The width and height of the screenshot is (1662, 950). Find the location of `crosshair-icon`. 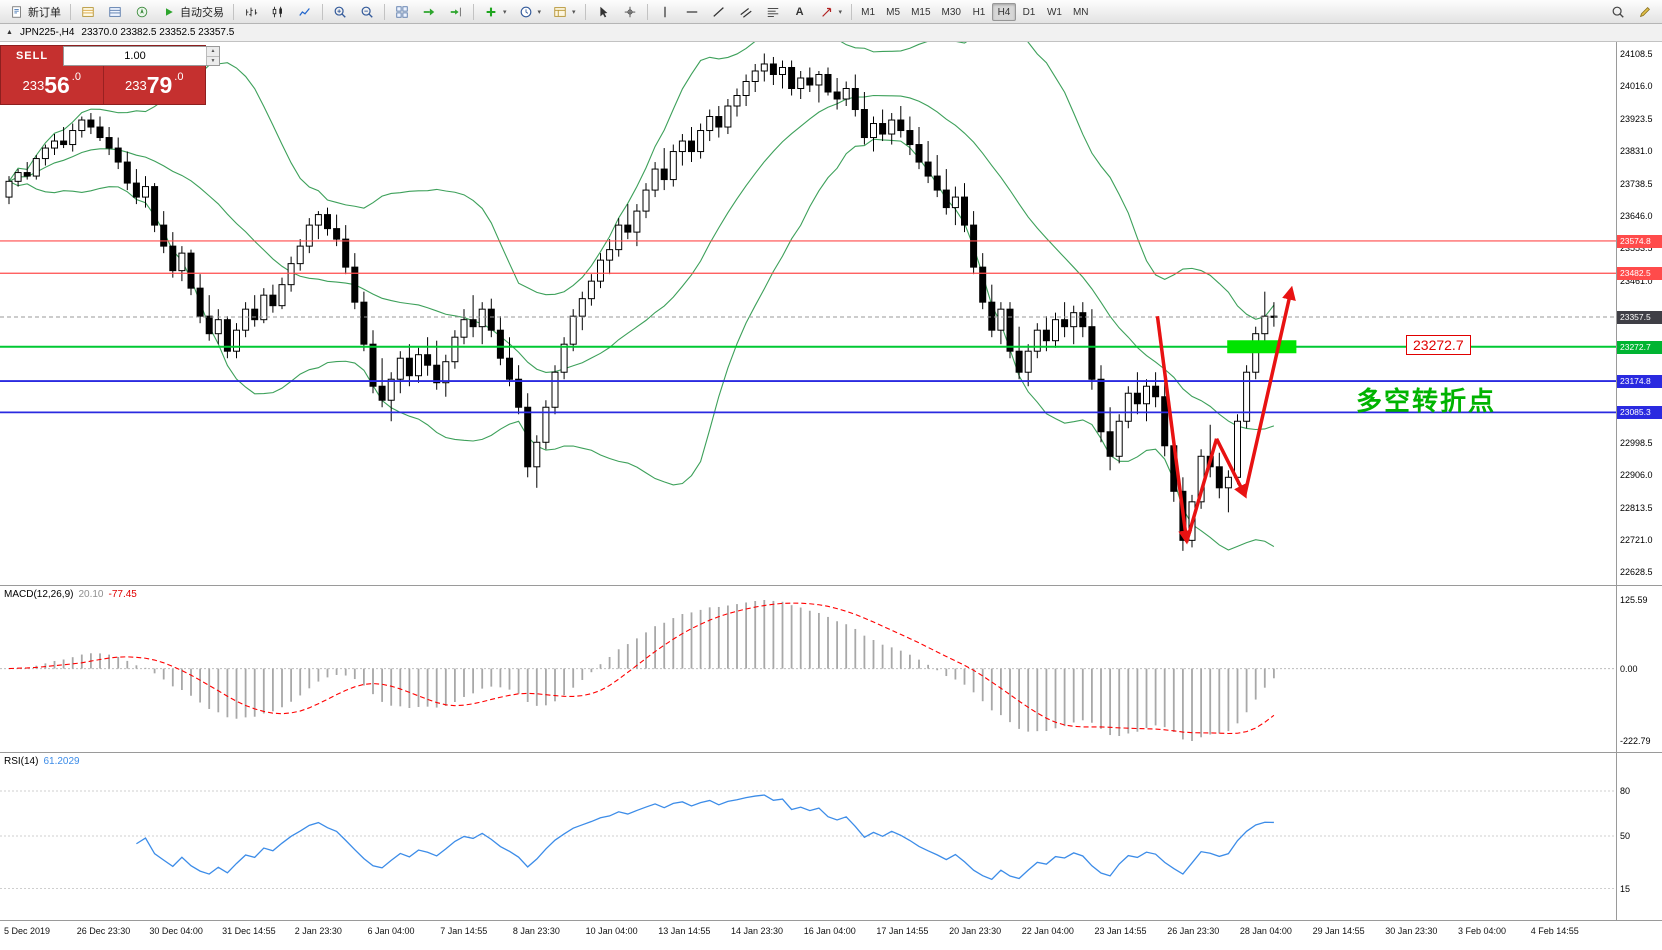

crosshair-icon is located at coordinates (630, 12).